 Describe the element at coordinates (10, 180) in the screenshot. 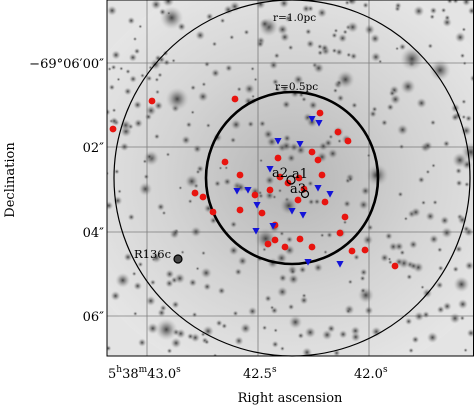

I see `y-axis-label: Declination` at that location.